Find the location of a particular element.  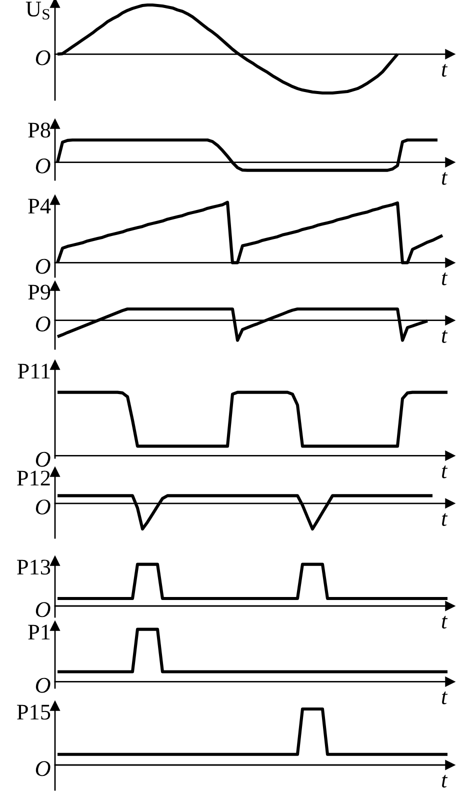

y-axis-title: P4 is located at coordinates (39, 206).